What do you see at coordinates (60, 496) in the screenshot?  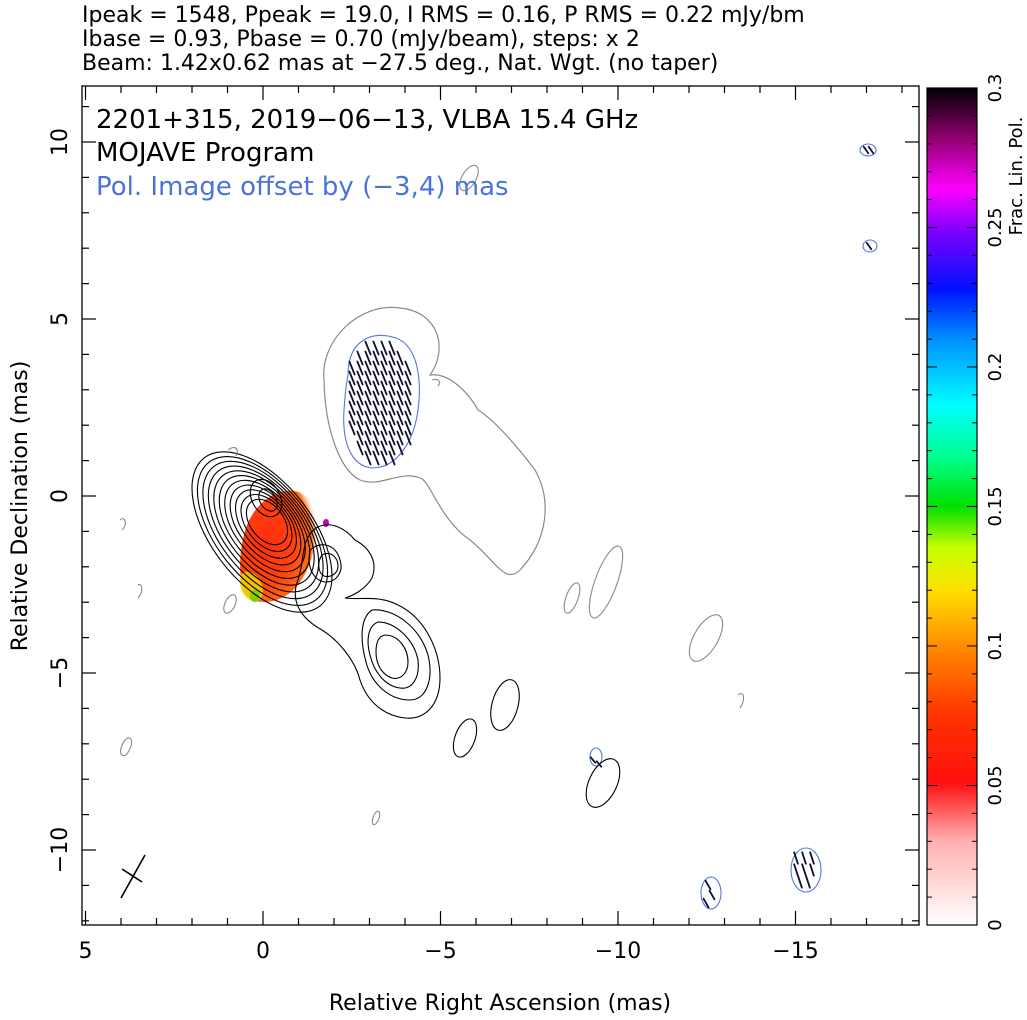 I see `y-tick-label: 0` at bounding box center [60, 496].